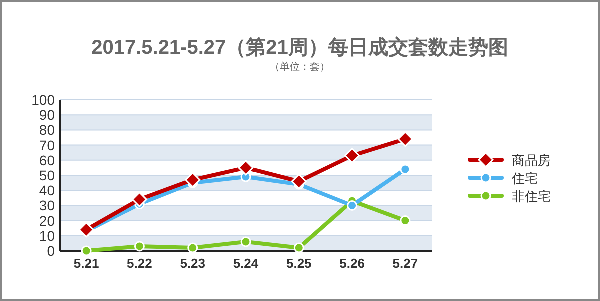  What do you see at coordinates (193, 263) in the screenshot?
I see `x-tick-label: 5.23` at bounding box center [193, 263].